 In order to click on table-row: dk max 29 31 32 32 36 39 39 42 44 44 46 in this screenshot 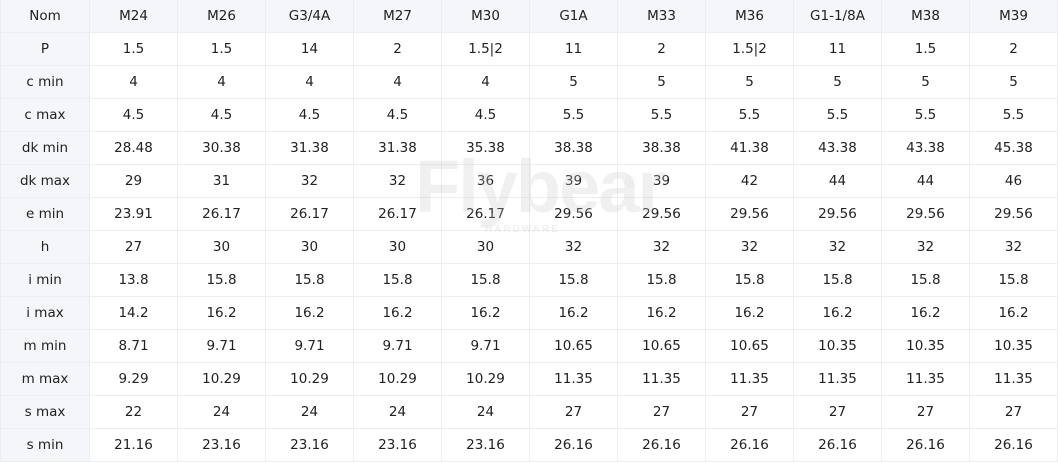, I will do `click(529, 181)`.